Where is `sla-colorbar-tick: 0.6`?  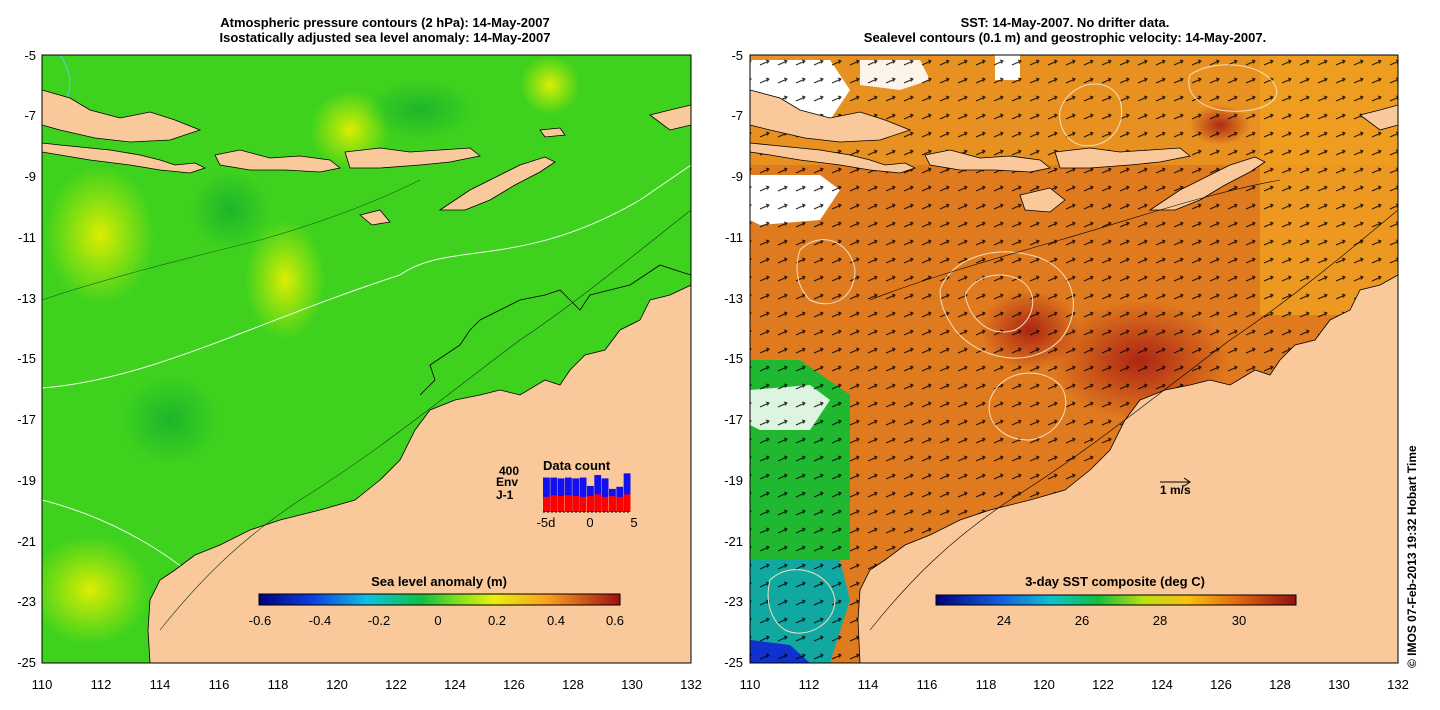
sla-colorbar-tick: 0.6 is located at coordinates (615, 620).